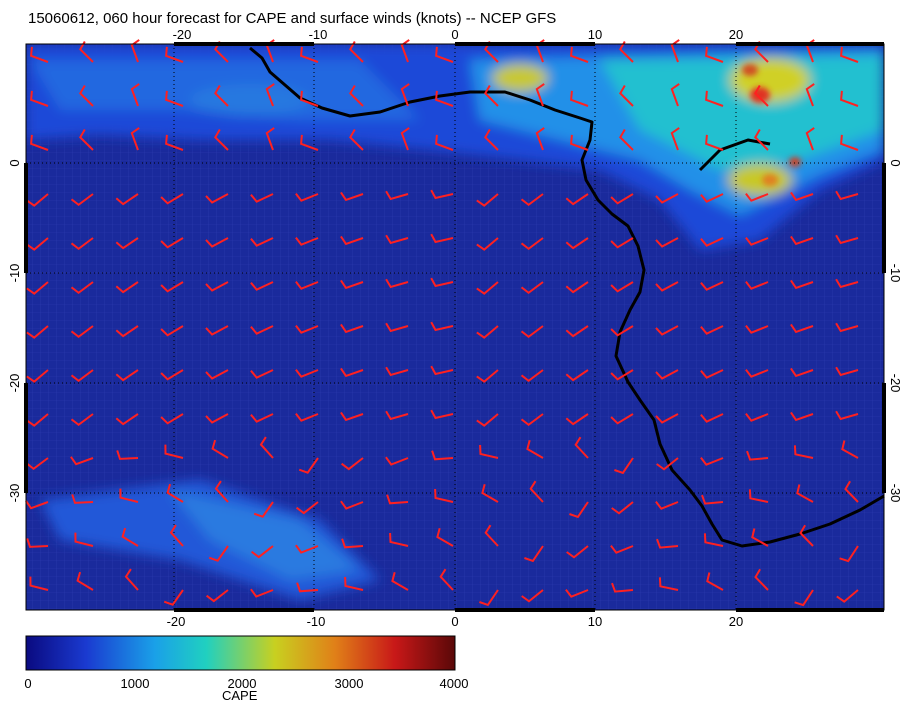  Describe the element at coordinates (14, 330) in the screenshot. I see `lat-labels-left: 0 -10 -20 -30` at that location.